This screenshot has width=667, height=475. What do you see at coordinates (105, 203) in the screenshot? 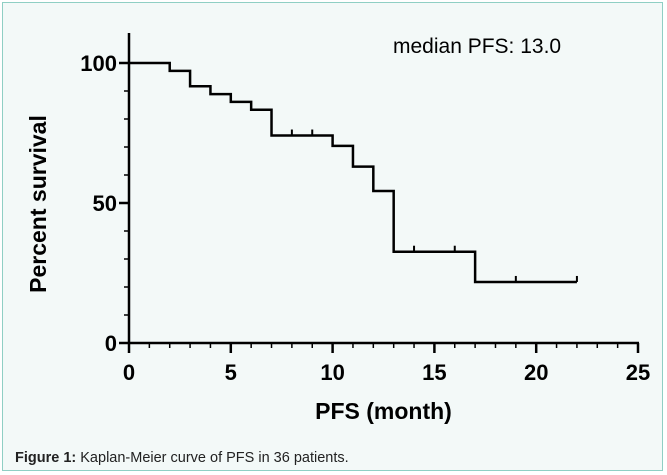
I see `y-tick-label: 50` at bounding box center [105, 203].